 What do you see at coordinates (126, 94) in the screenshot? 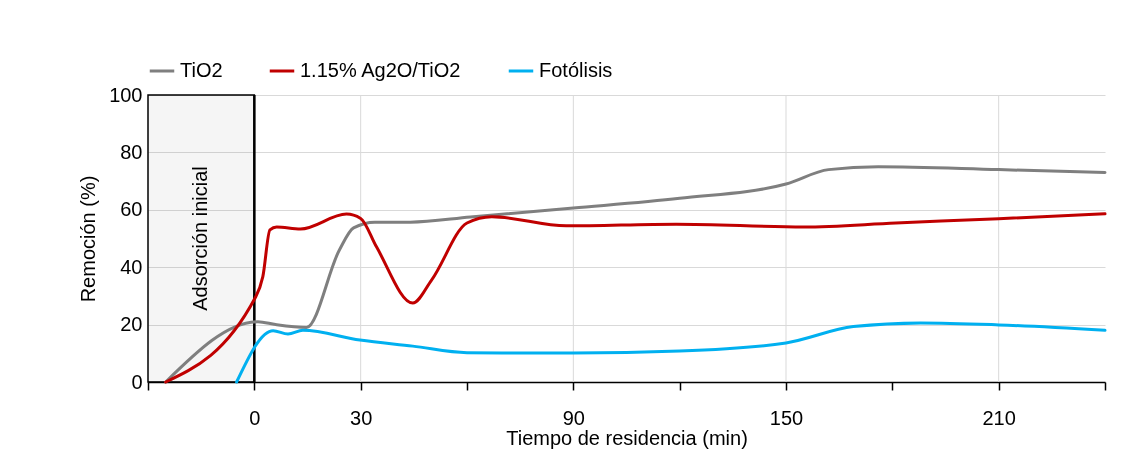
I see `y-tick-label: 100` at bounding box center [126, 94].